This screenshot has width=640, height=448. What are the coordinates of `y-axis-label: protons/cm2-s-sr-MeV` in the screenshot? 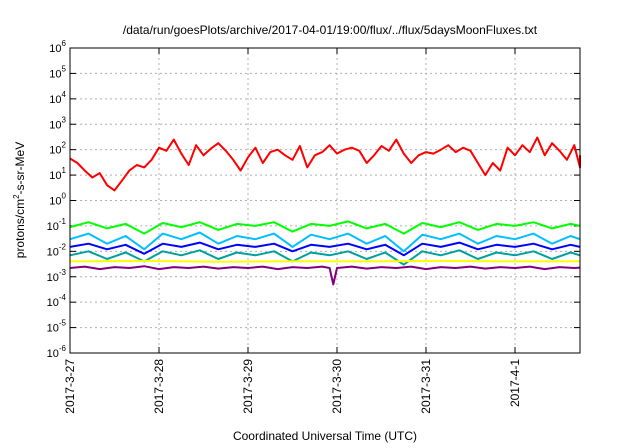 It's located at (19, 200).